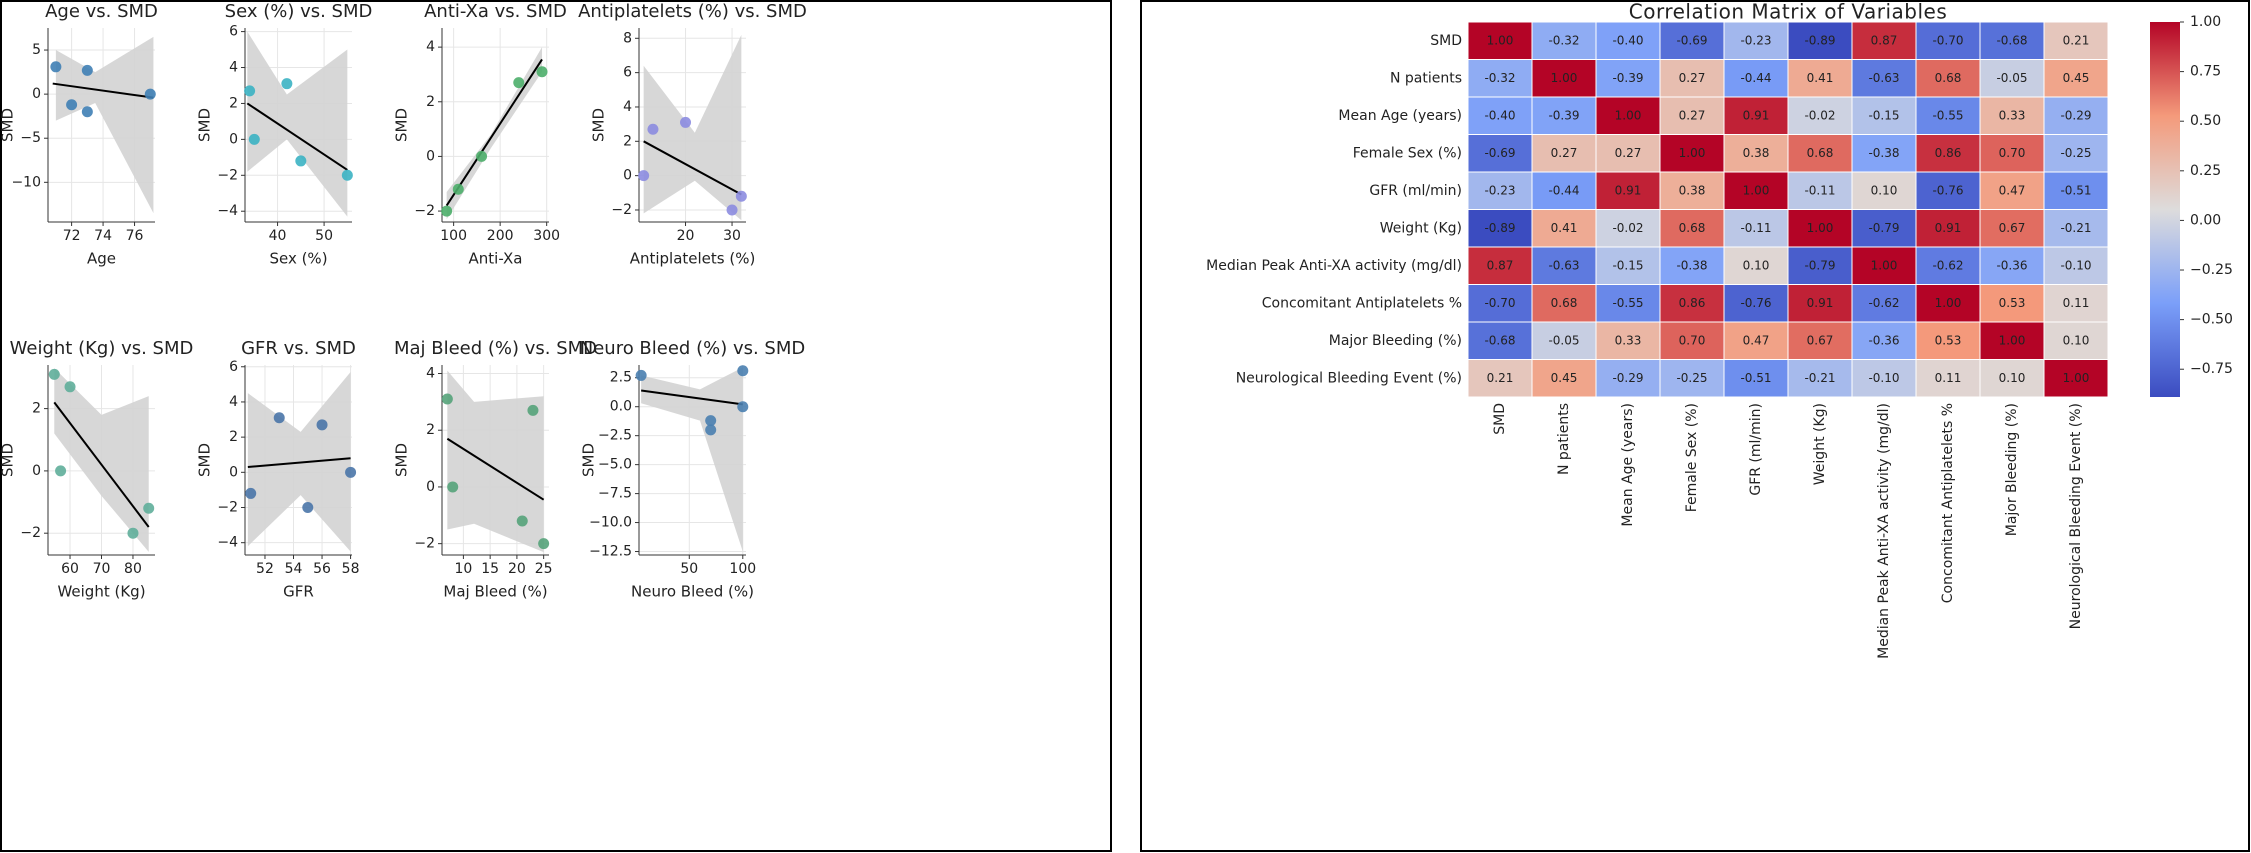 This screenshot has height=853, width=2251. Describe the element at coordinates (1415, 191) in the screenshot. I see `row-label: GFR (ml/min)` at that location.